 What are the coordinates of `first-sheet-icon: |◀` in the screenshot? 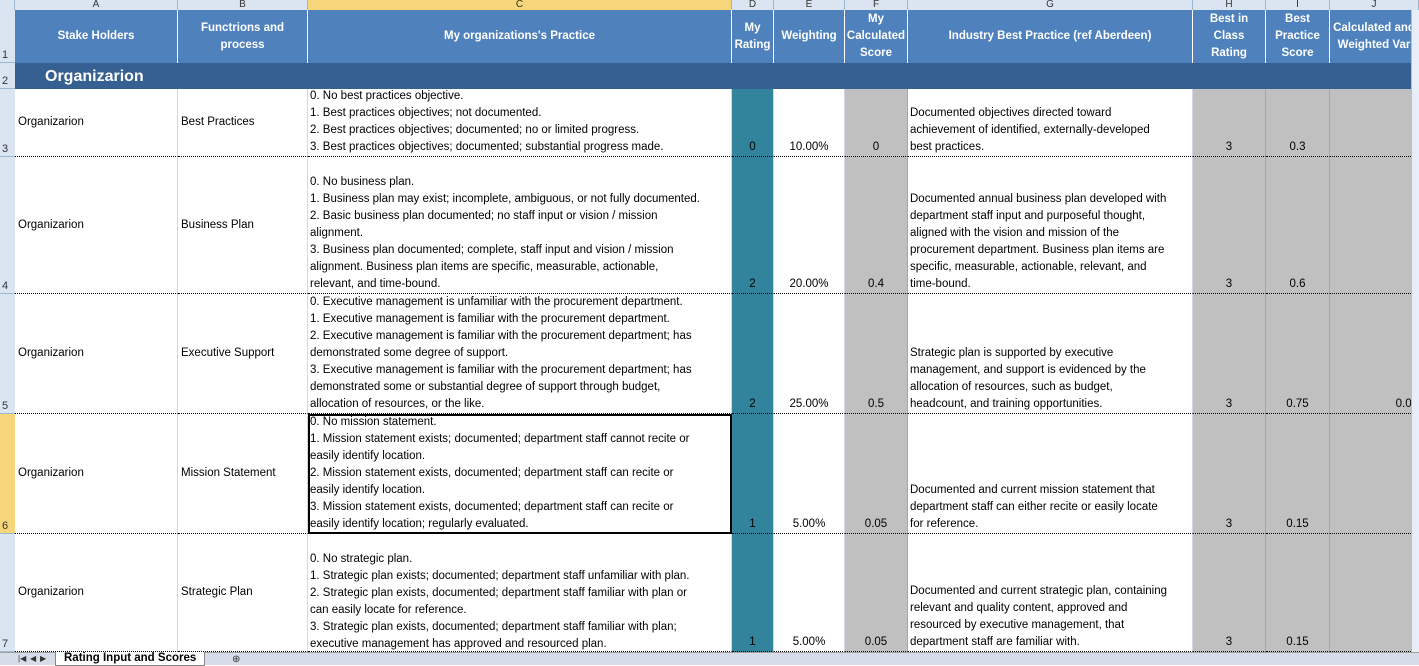 It's located at (22, 658).